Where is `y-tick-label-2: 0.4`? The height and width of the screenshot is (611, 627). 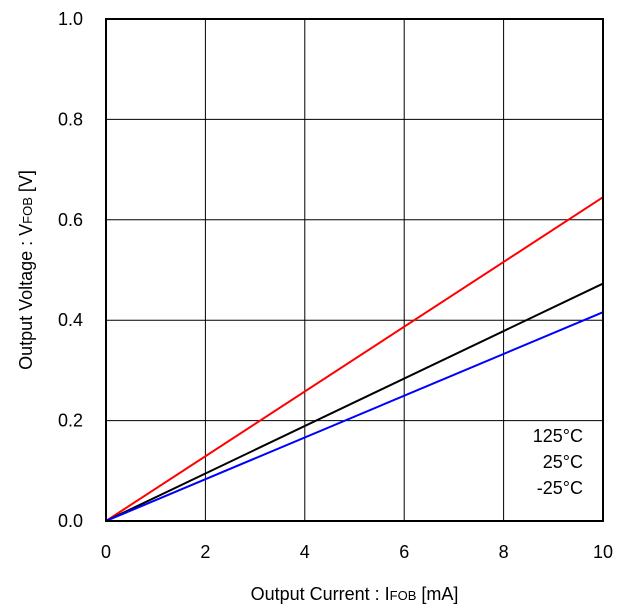
y-tick-label-2: 0.4 is located at coordinates (70, 320).